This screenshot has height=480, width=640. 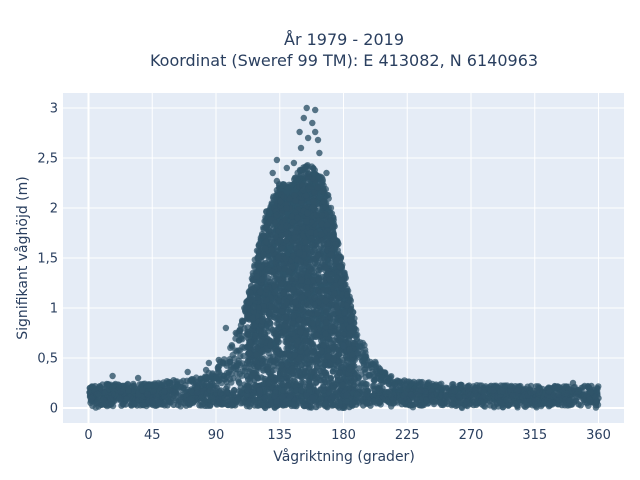 I want to click on chart-title-line1: År 1979 - 2019, so click(x=344, y=39).